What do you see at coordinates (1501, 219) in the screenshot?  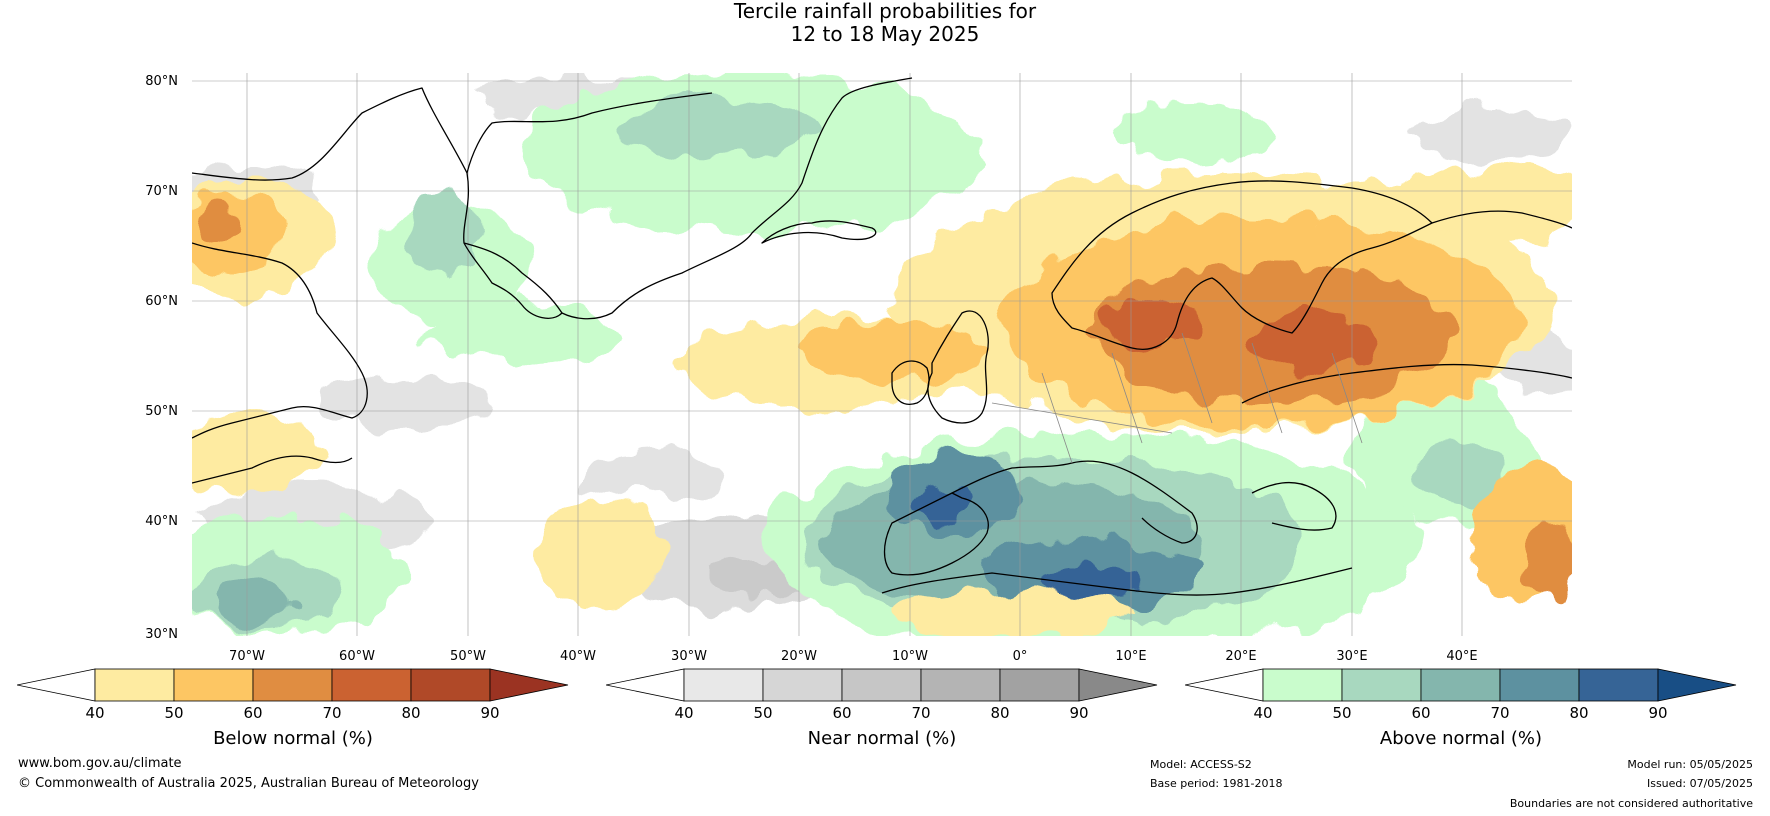 I see `russia-north-coast` at bounding box center [1501, 219].